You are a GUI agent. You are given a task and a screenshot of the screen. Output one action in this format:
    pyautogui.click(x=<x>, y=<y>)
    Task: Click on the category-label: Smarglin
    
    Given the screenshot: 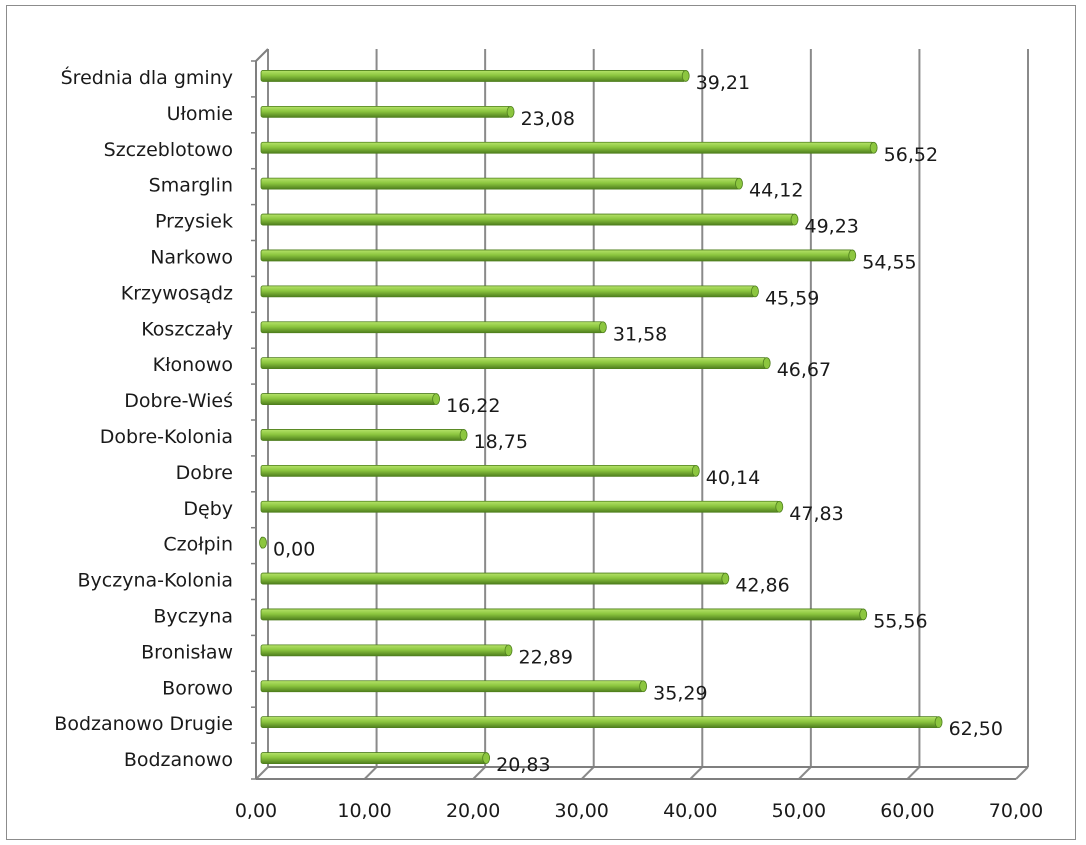 What is the action you would take?
    pyautogui.click(x=191, y=186)
    